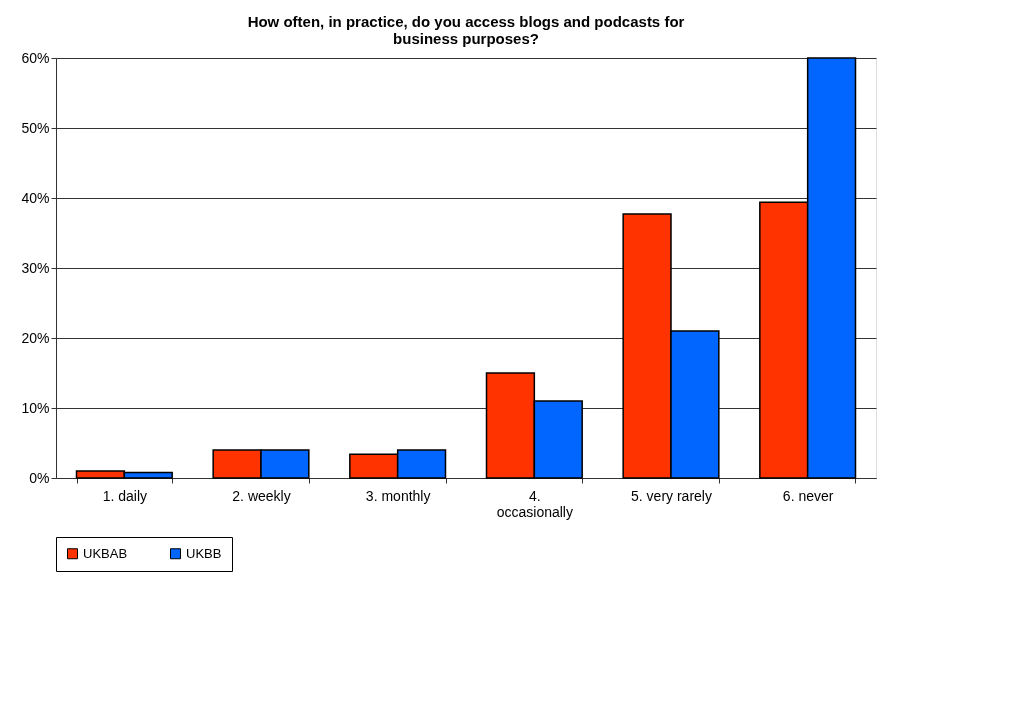 This screenshot has width=1012, height=711. What do you see at coordinates (35, 197) in the screenshot?
I see `y-tick-label: 40%` at bounding box center [35, 197].